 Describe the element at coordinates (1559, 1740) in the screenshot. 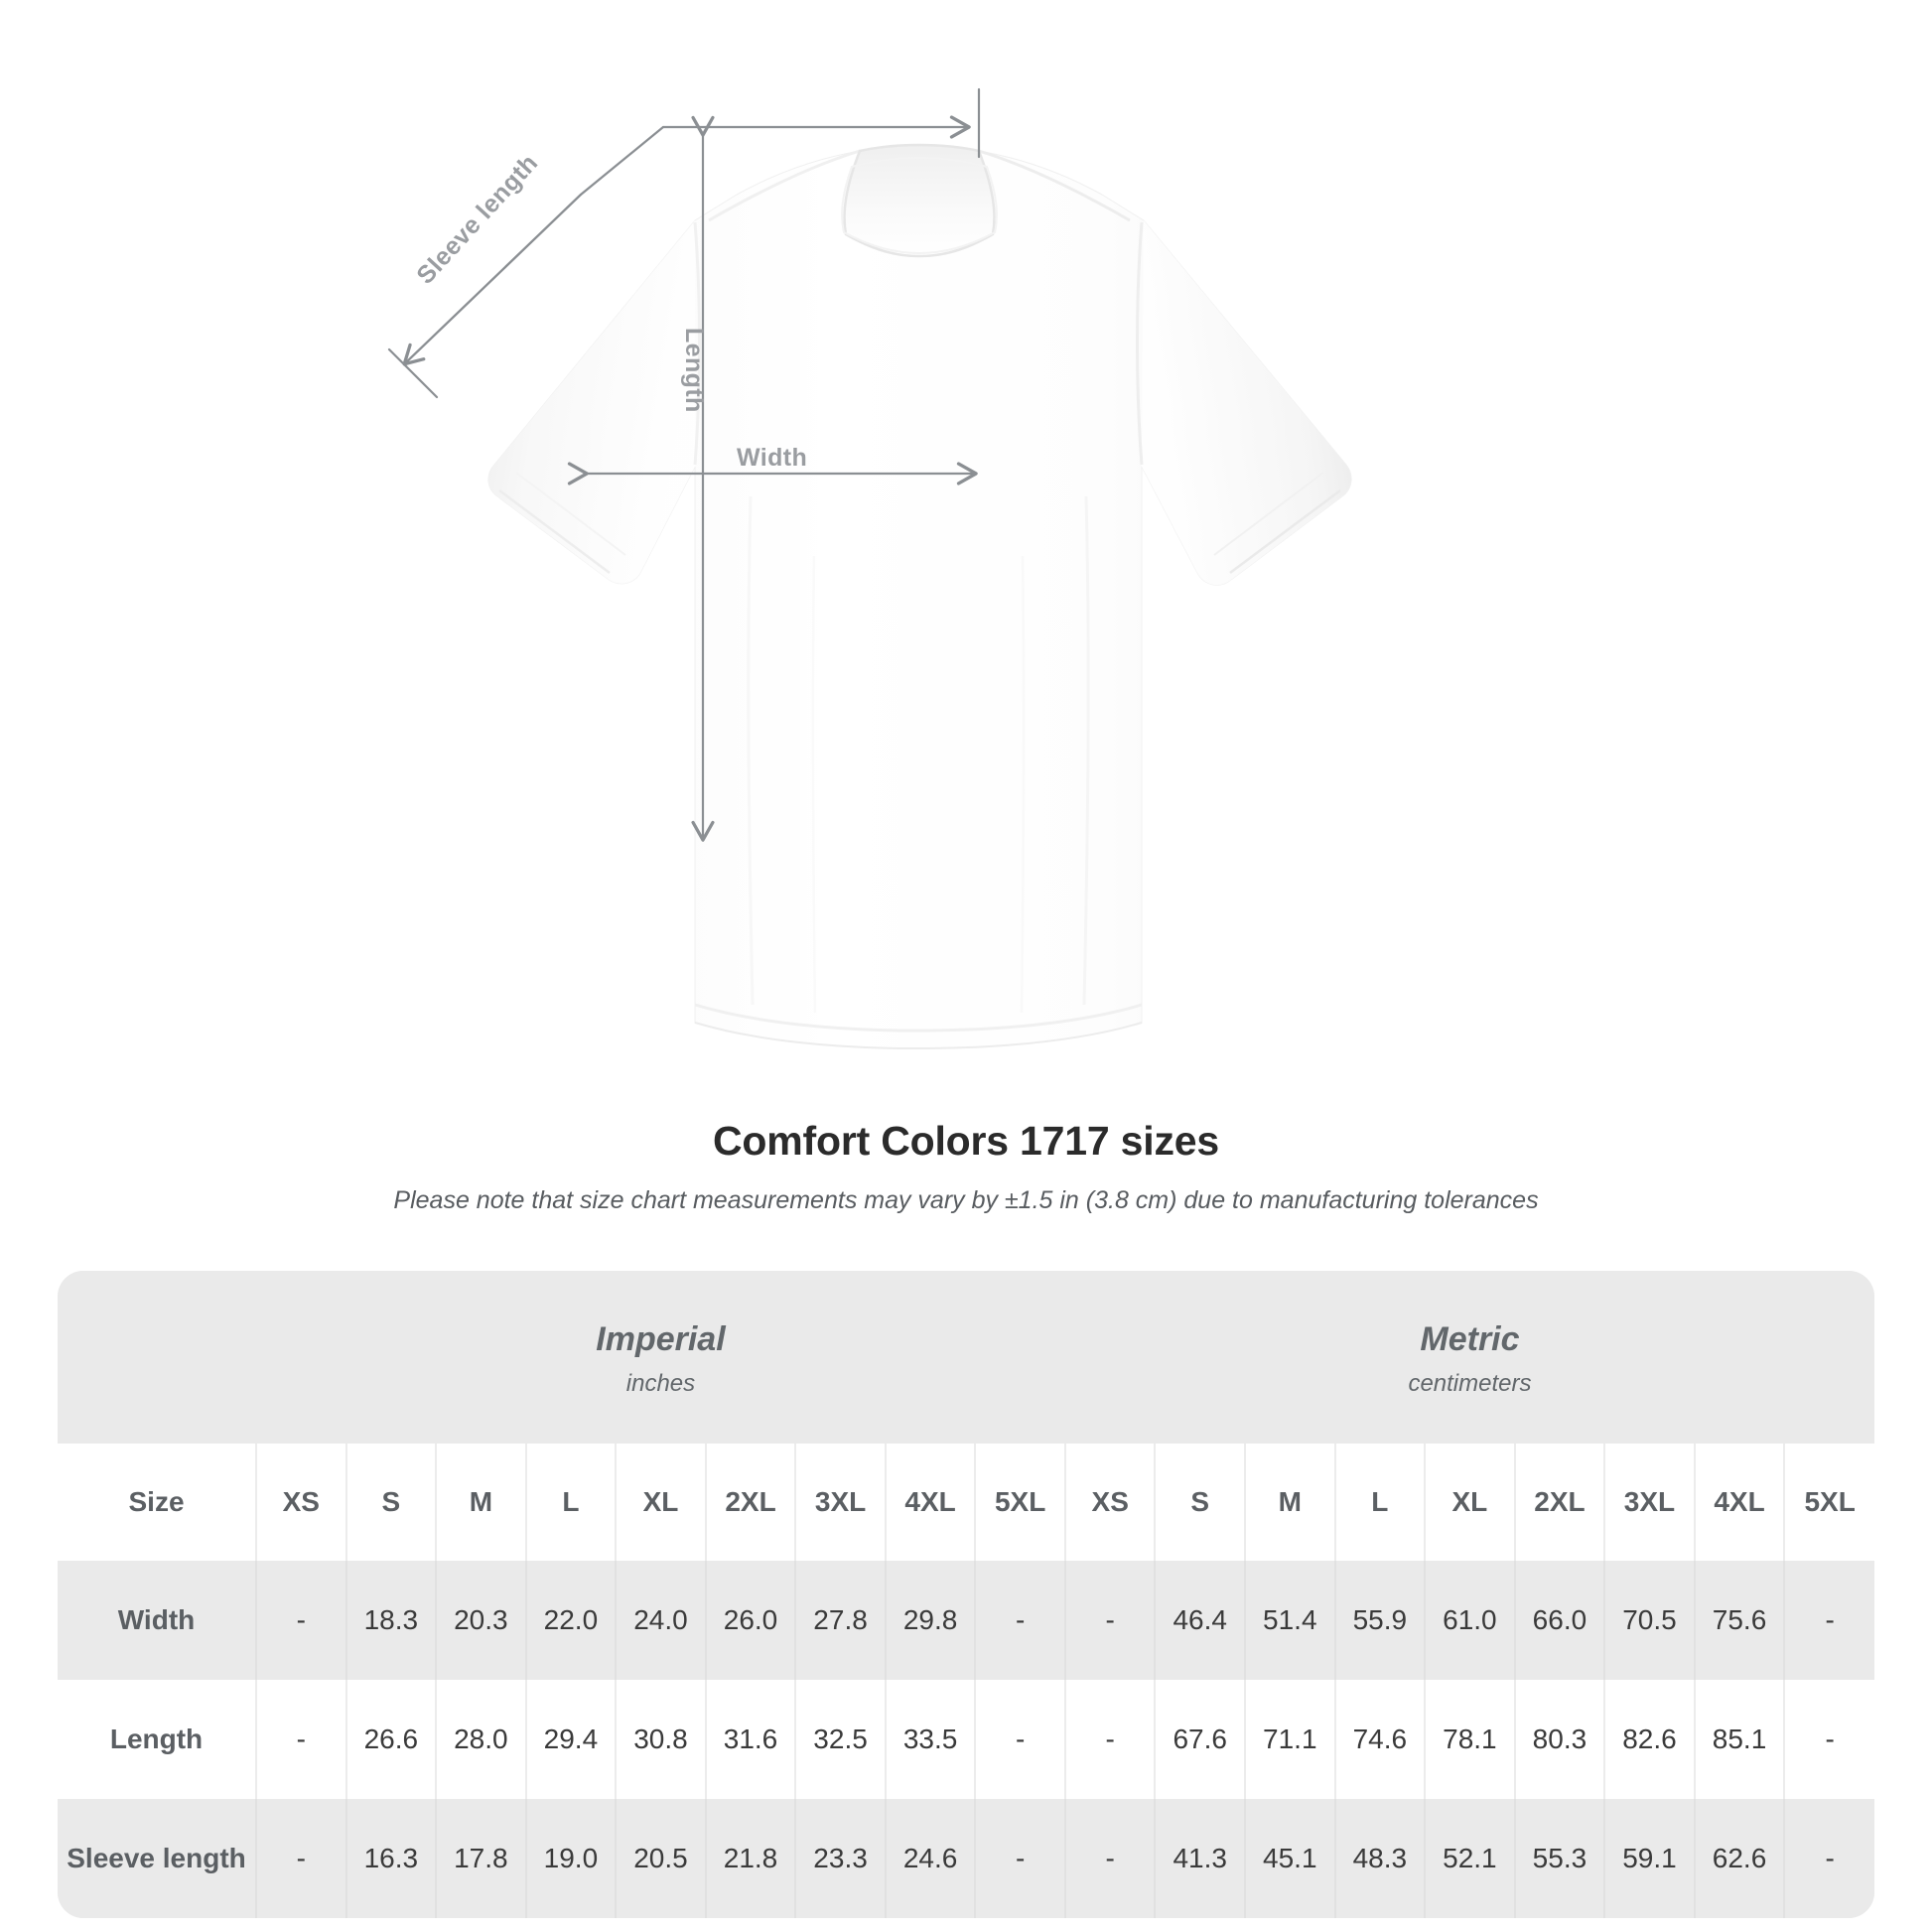

I see `measurement-cell: 80.3` at that location.